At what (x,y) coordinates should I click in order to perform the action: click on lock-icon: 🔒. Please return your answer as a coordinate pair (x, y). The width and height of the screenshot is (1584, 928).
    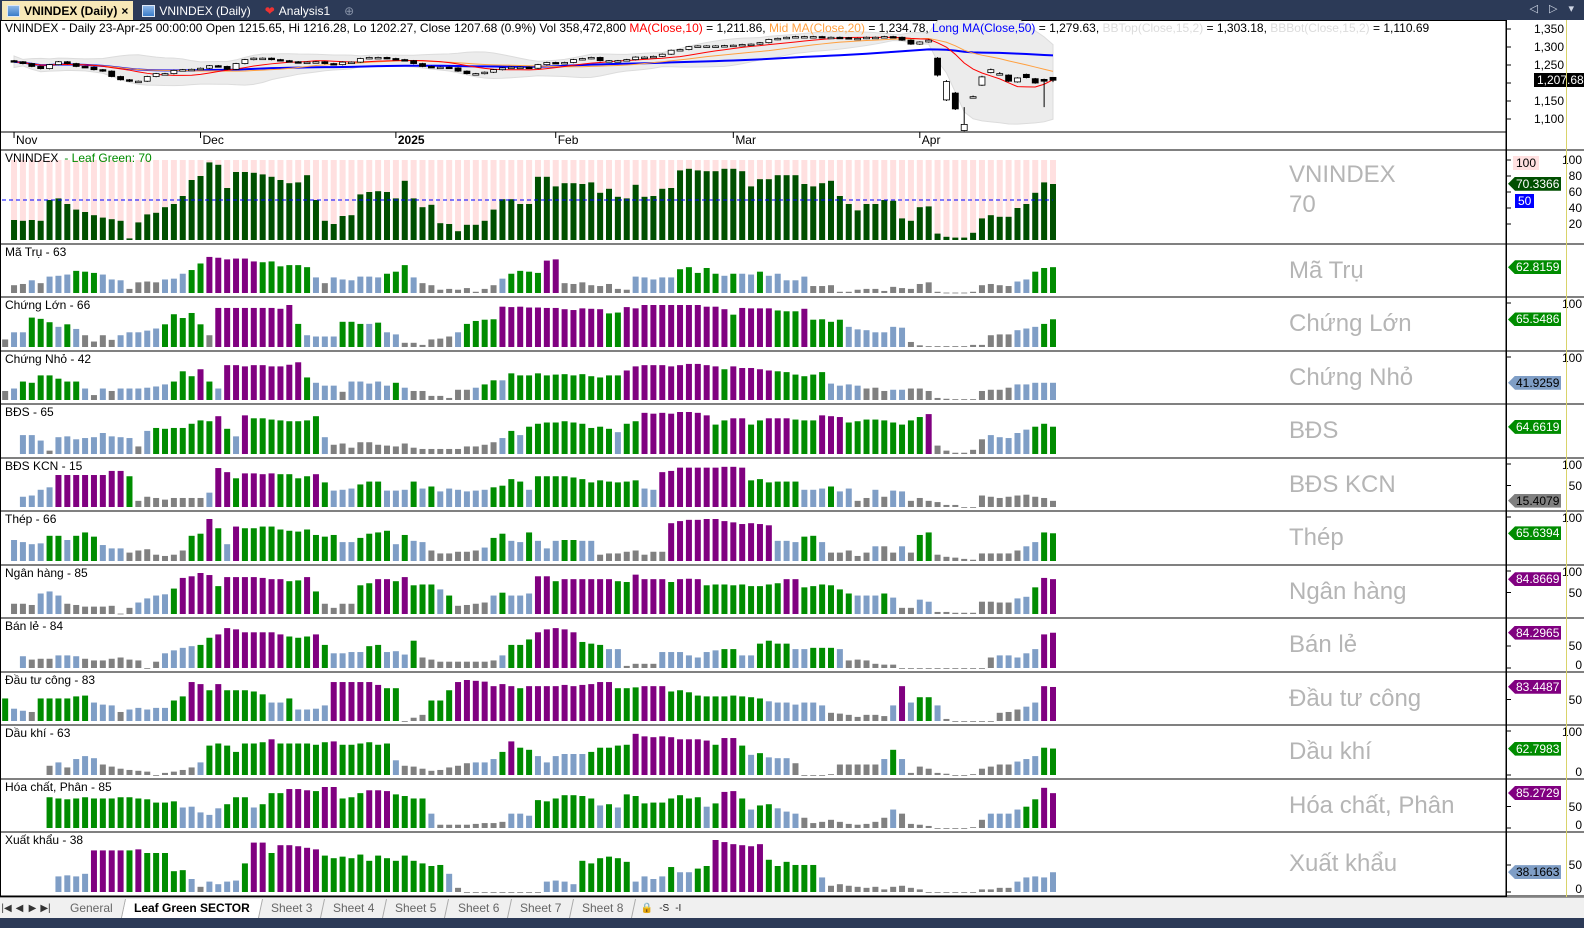
    Looking at the image, I should click on (647, 908).